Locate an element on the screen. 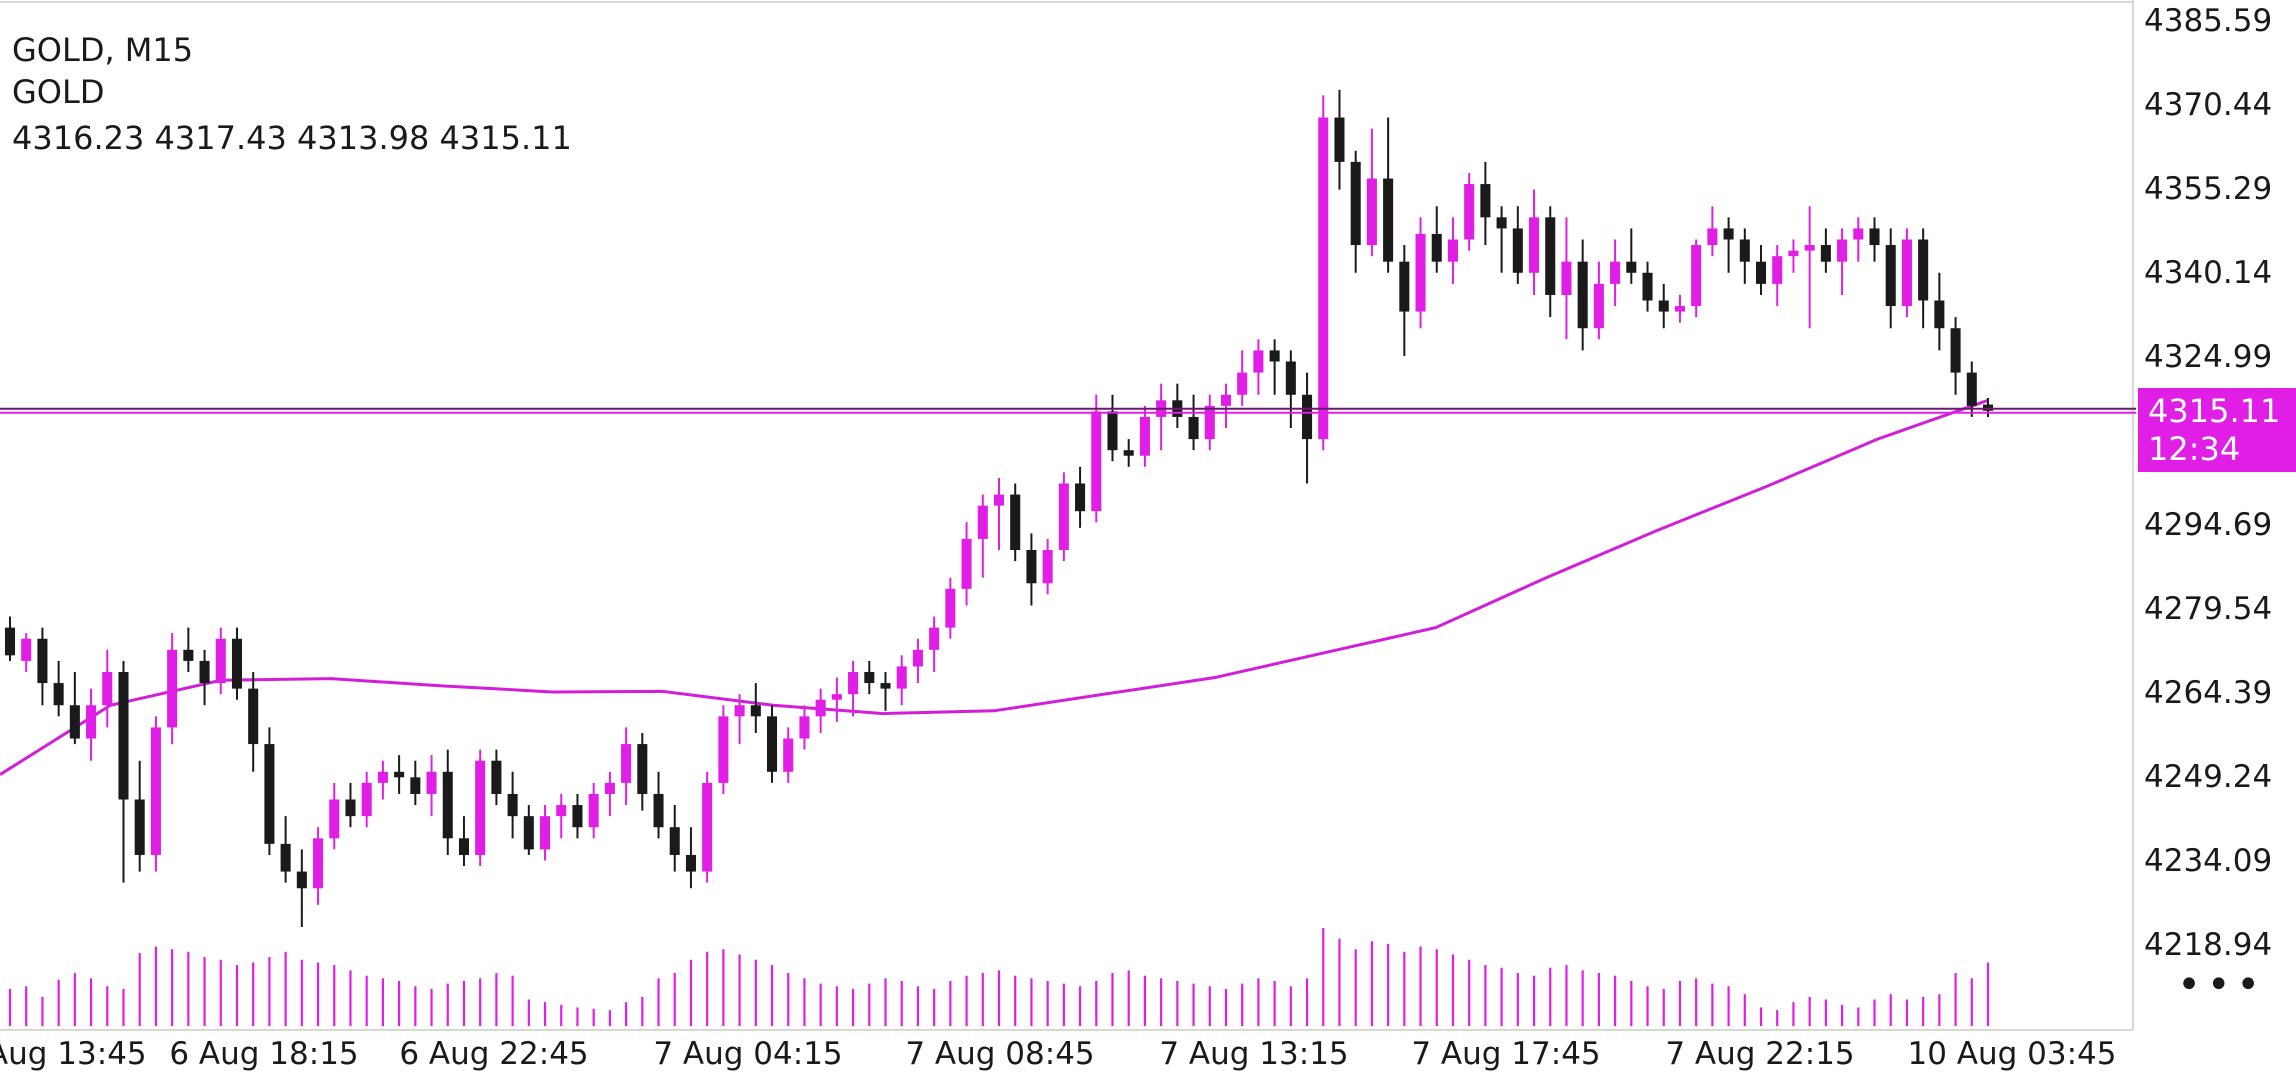  candle-countdown: 12:34 is located at coordinates (2194, 449).